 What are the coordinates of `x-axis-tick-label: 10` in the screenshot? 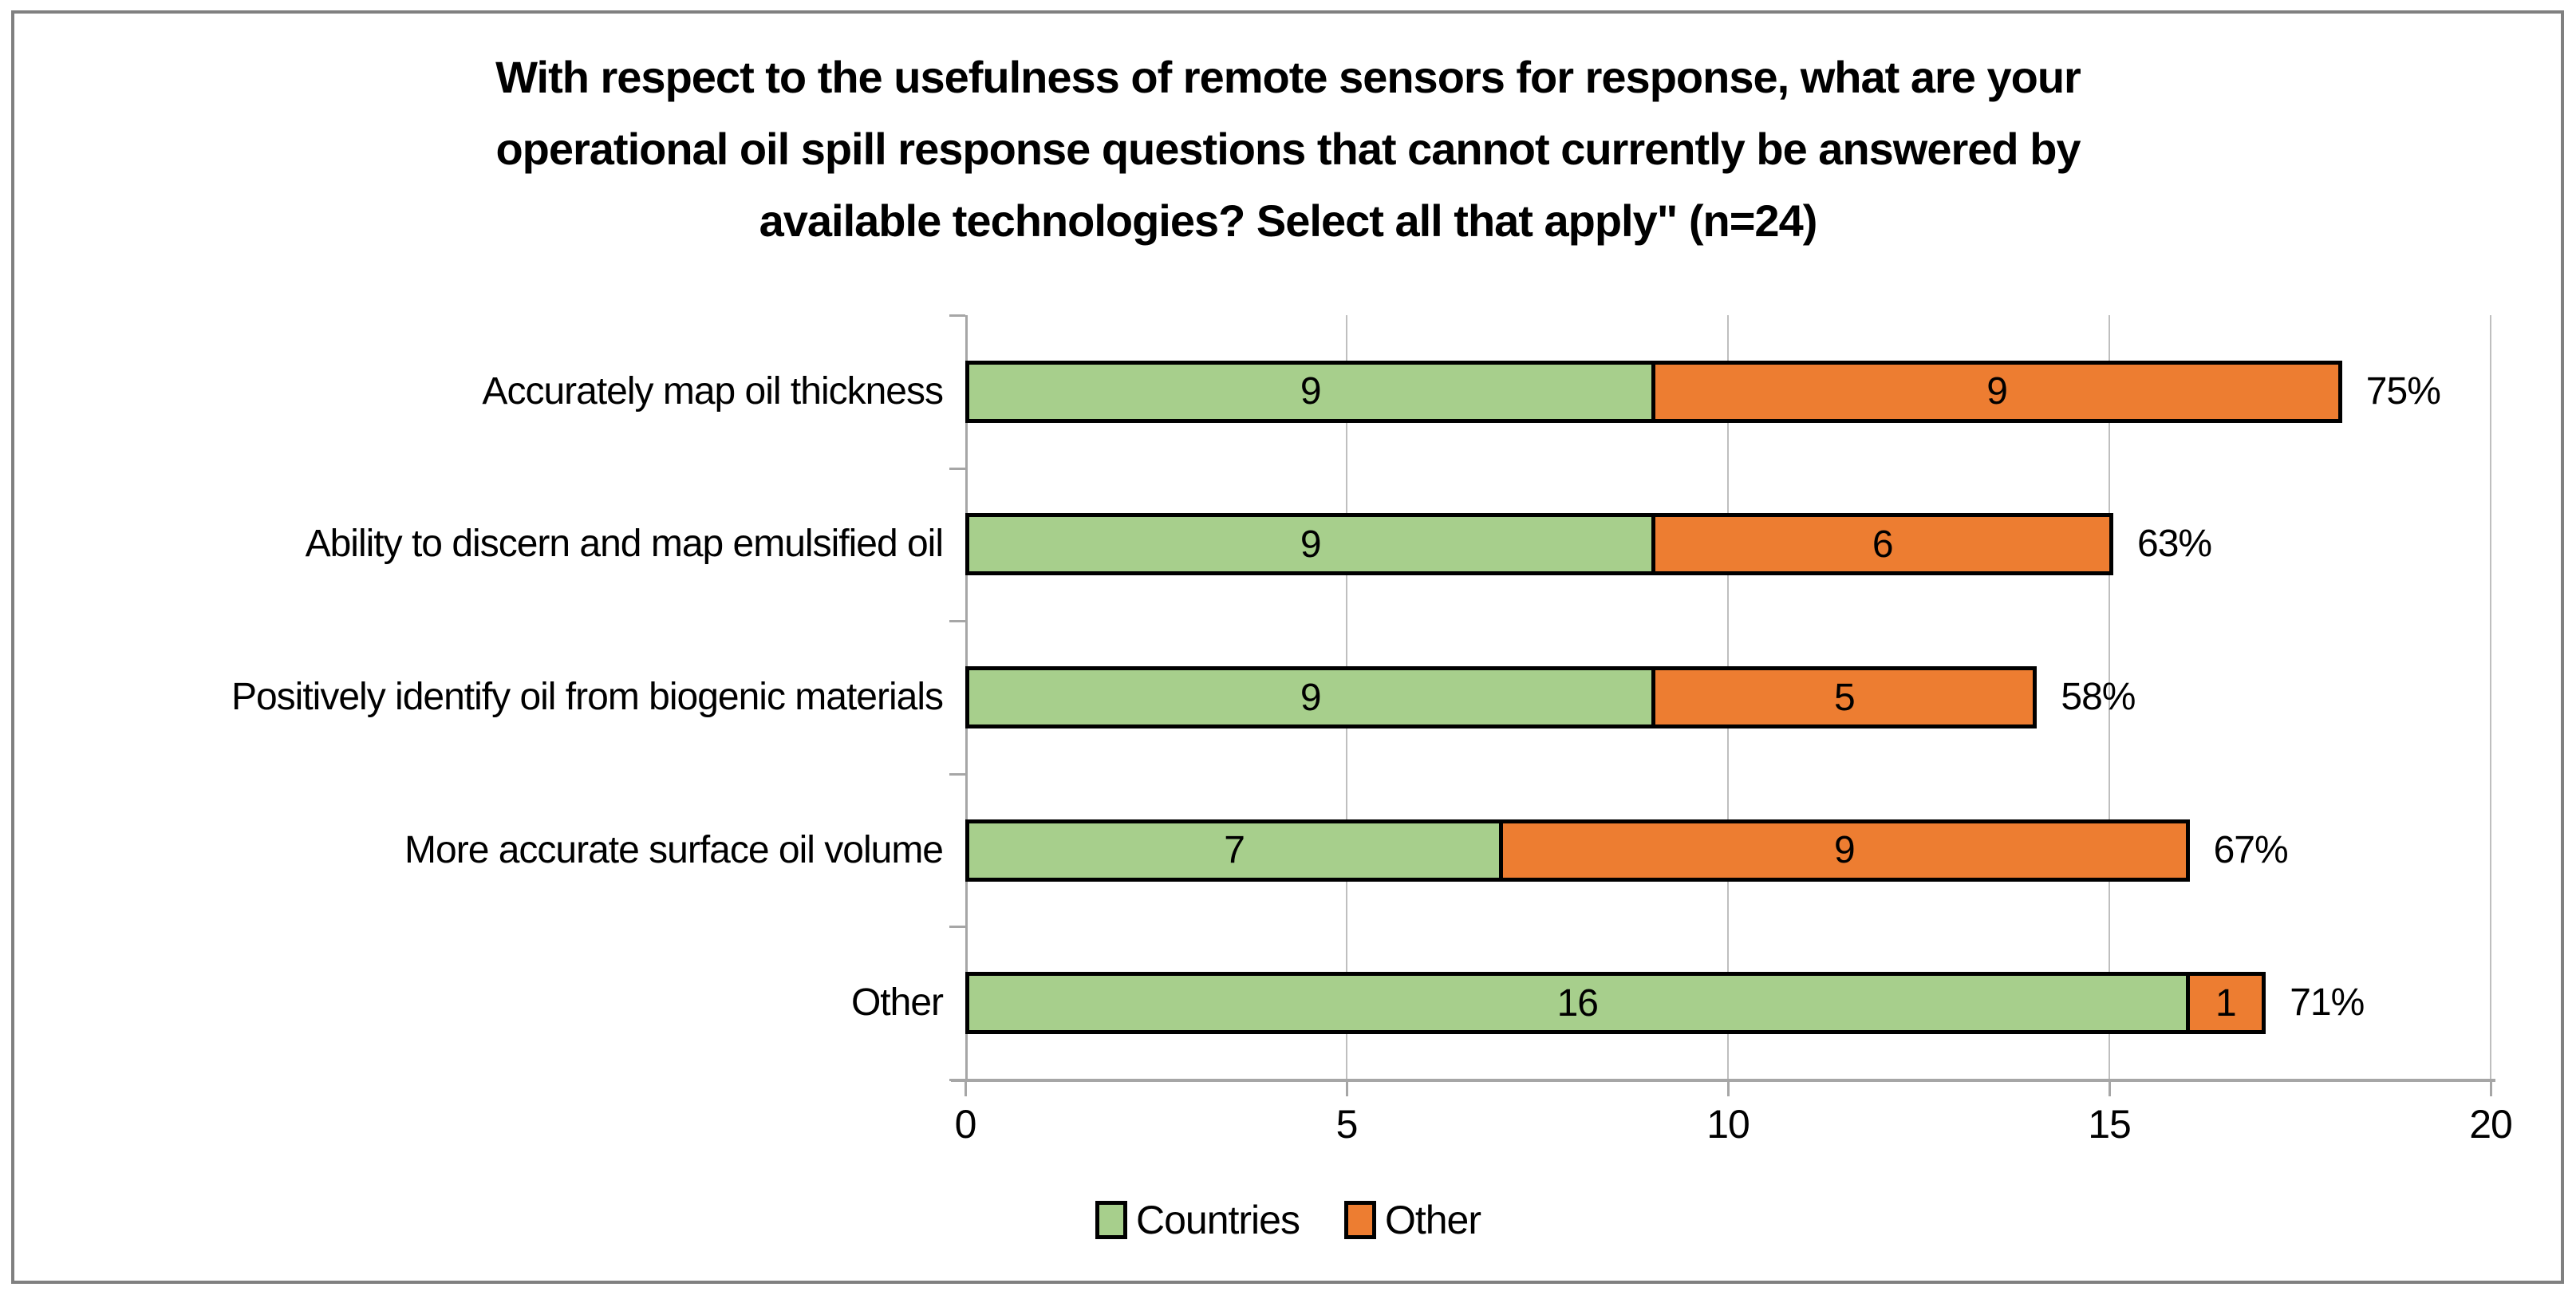 It's located at (1728, 1124).